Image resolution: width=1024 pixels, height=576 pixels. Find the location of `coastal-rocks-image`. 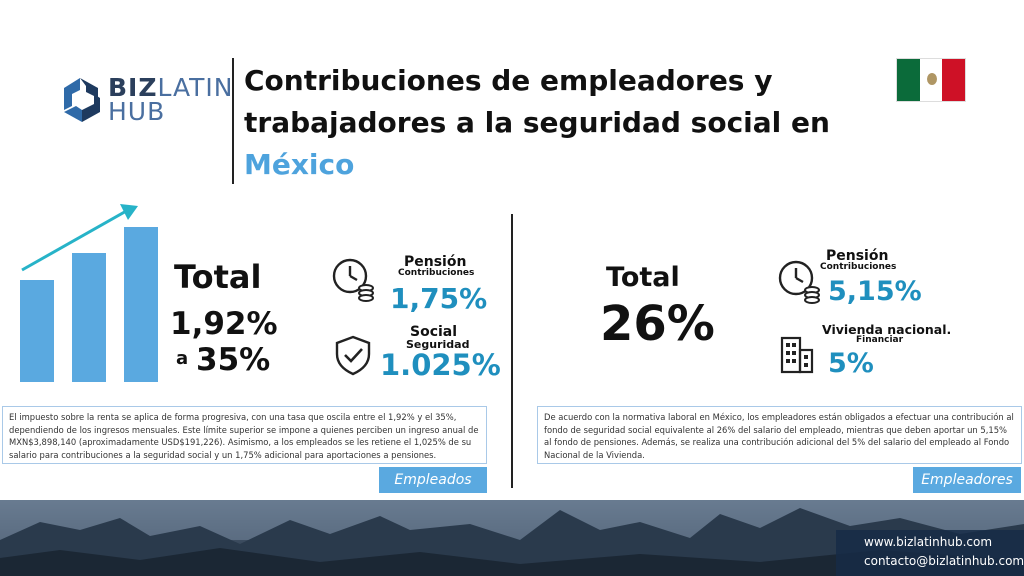

coastal-rocks-image is located at coordinates (512, 538).